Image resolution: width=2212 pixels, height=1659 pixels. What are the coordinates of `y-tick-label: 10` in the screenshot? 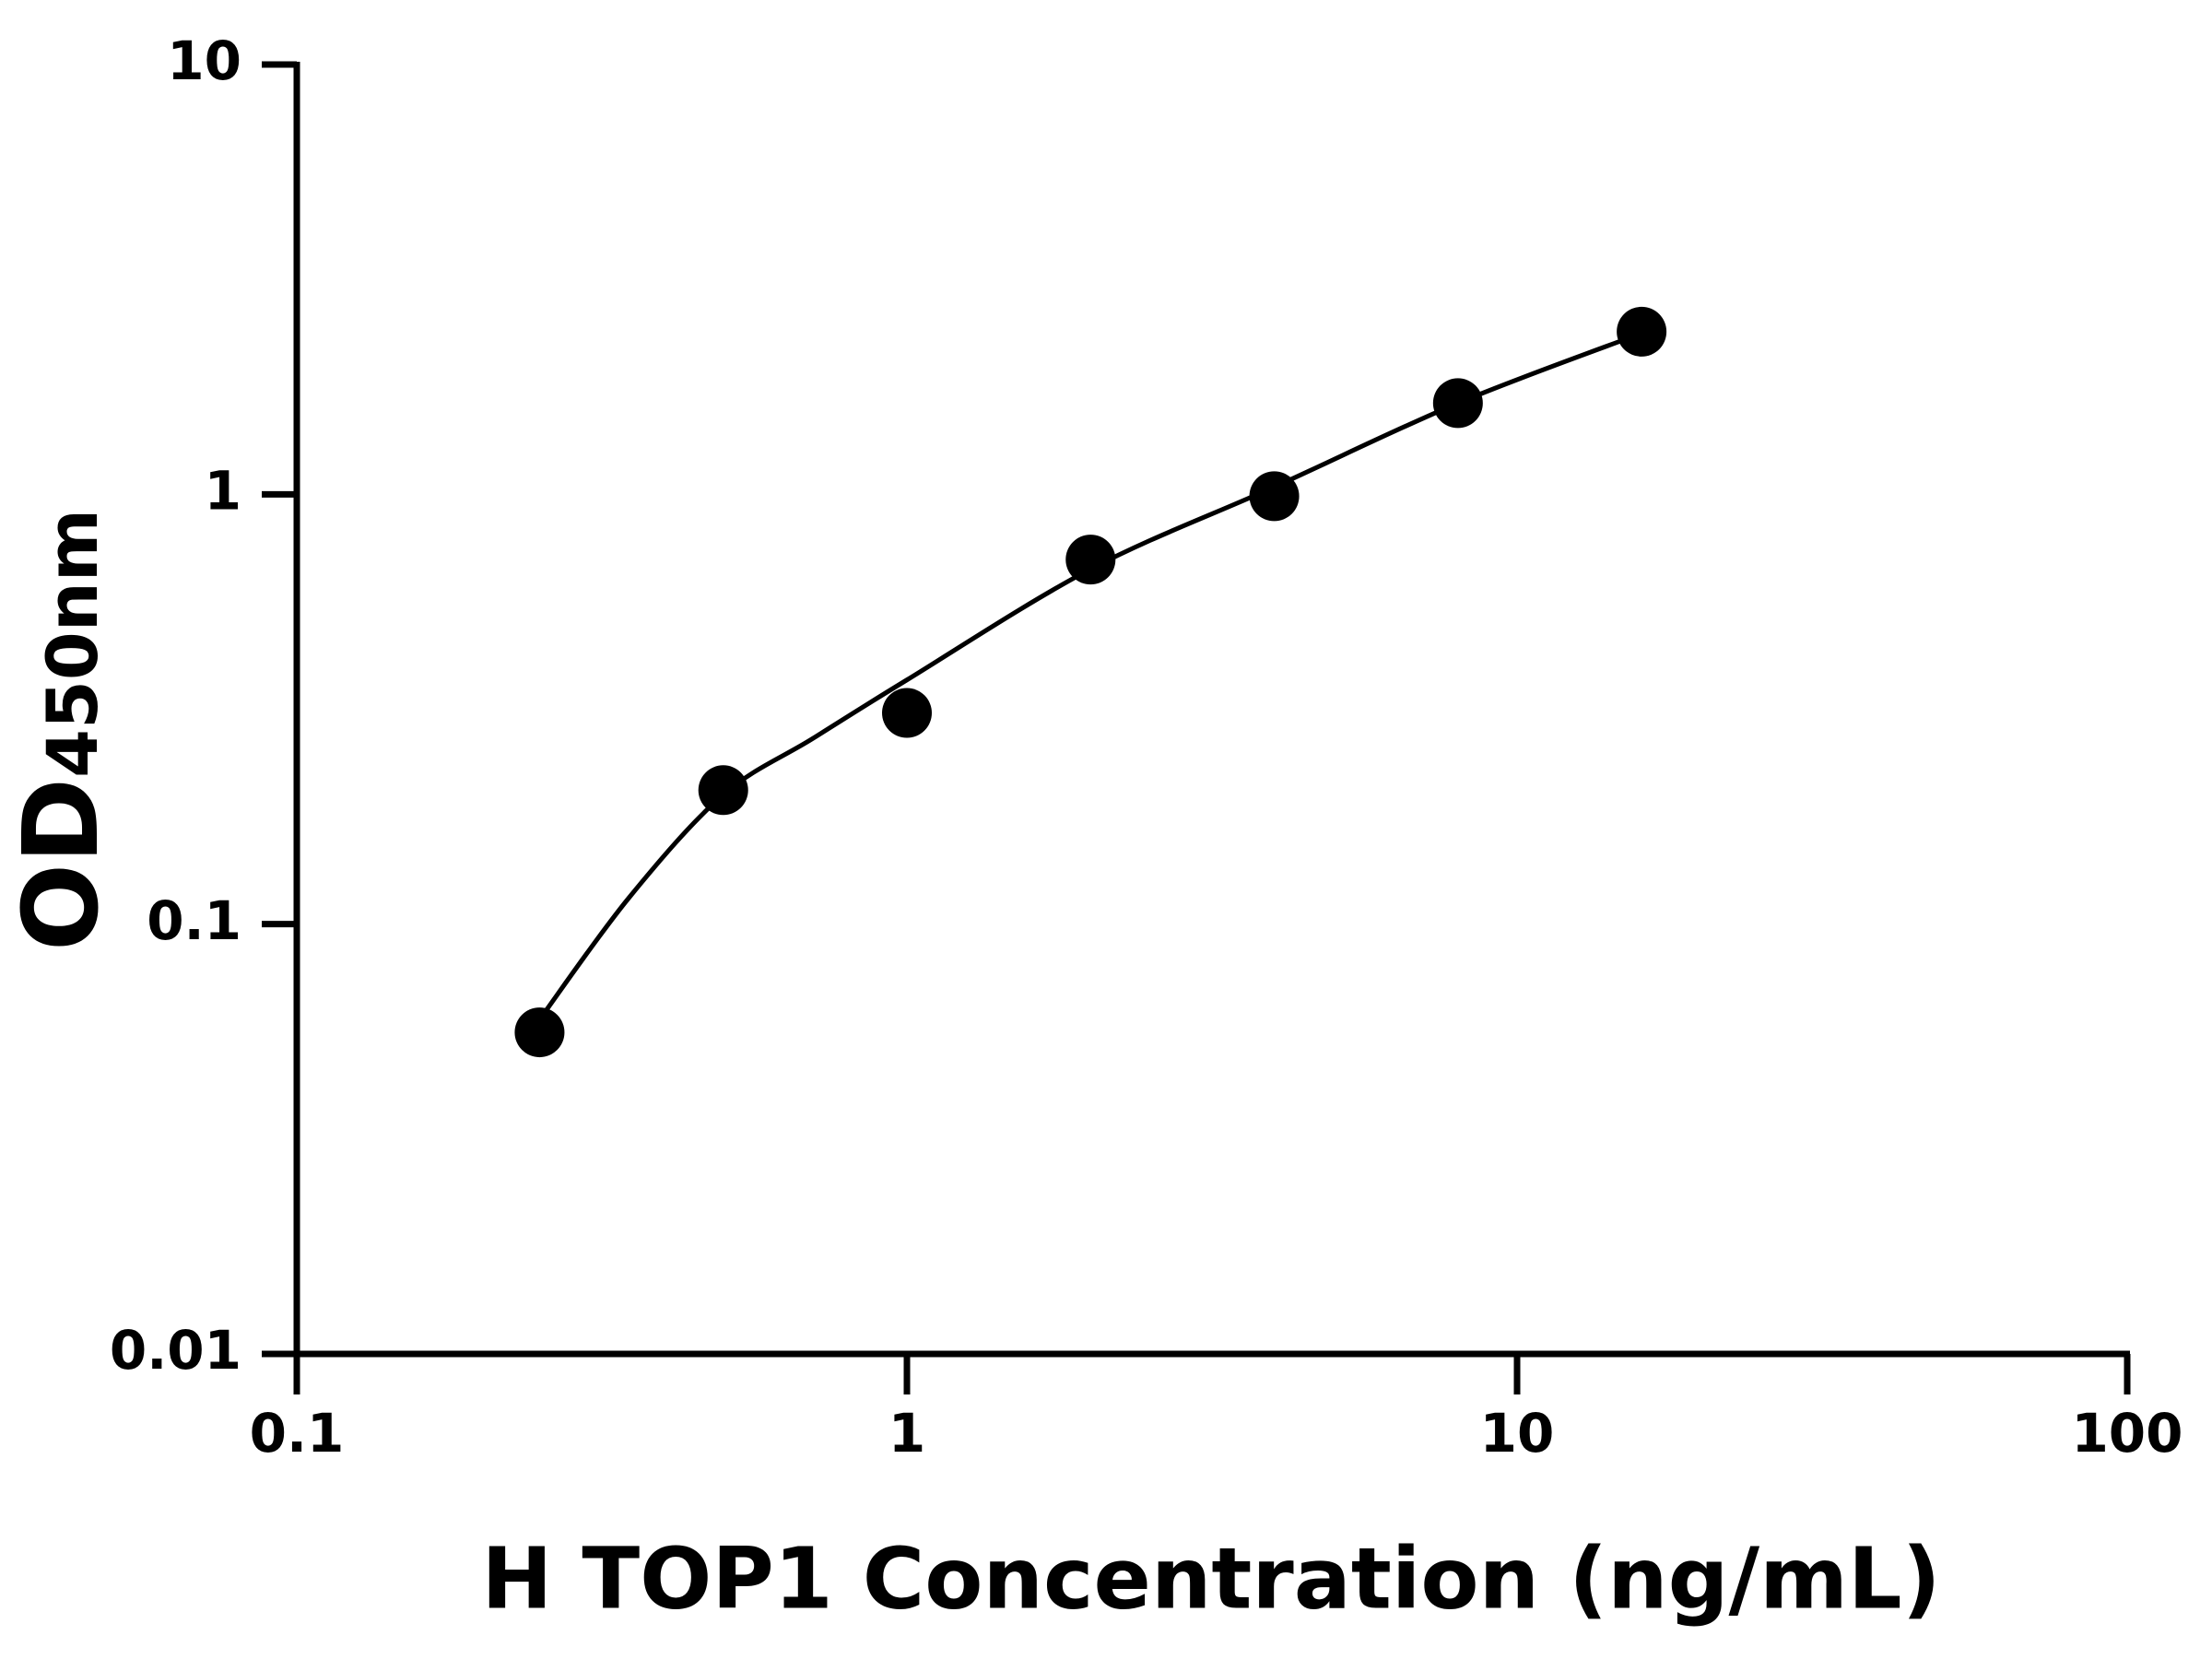 It's located at (204, 60).